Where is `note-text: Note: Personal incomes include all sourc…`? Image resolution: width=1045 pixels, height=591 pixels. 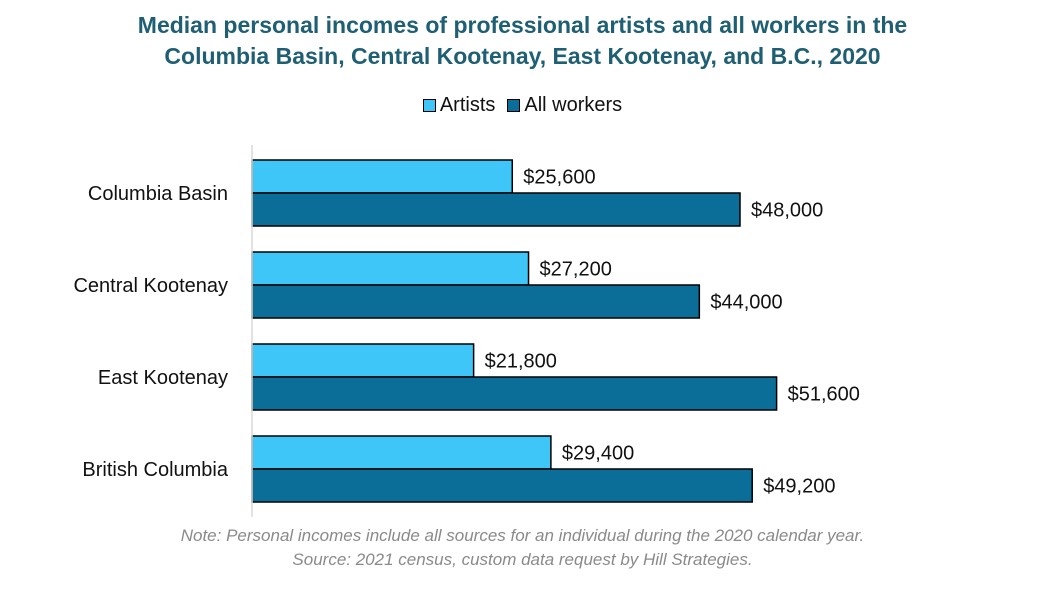
note-text: Note: Personal incomes include all sourc… is located at coordinates (522, 535).